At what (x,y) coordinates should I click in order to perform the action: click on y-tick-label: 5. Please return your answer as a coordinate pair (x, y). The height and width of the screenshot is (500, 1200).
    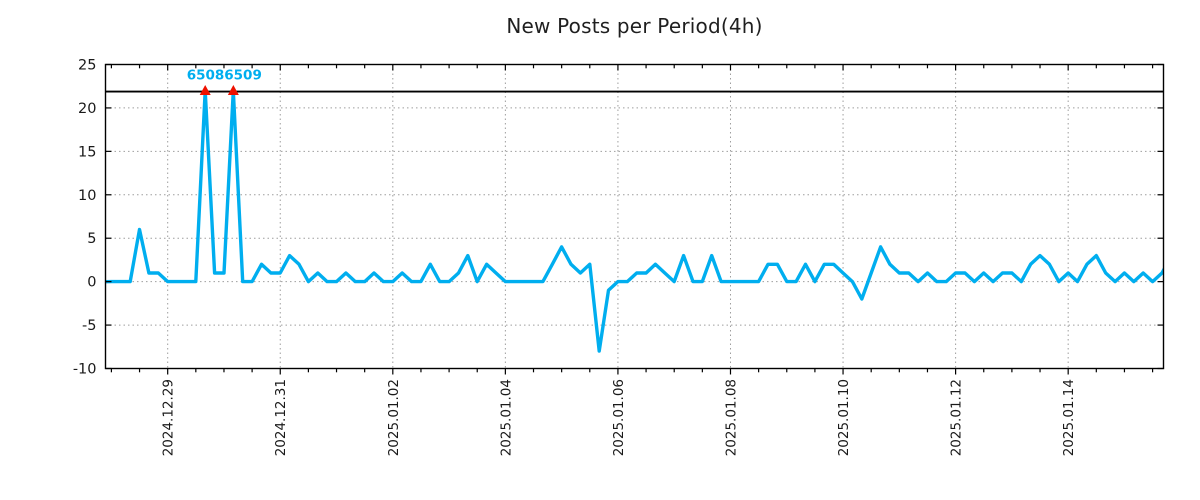
    Looking at the image, I should click on (91, 239).